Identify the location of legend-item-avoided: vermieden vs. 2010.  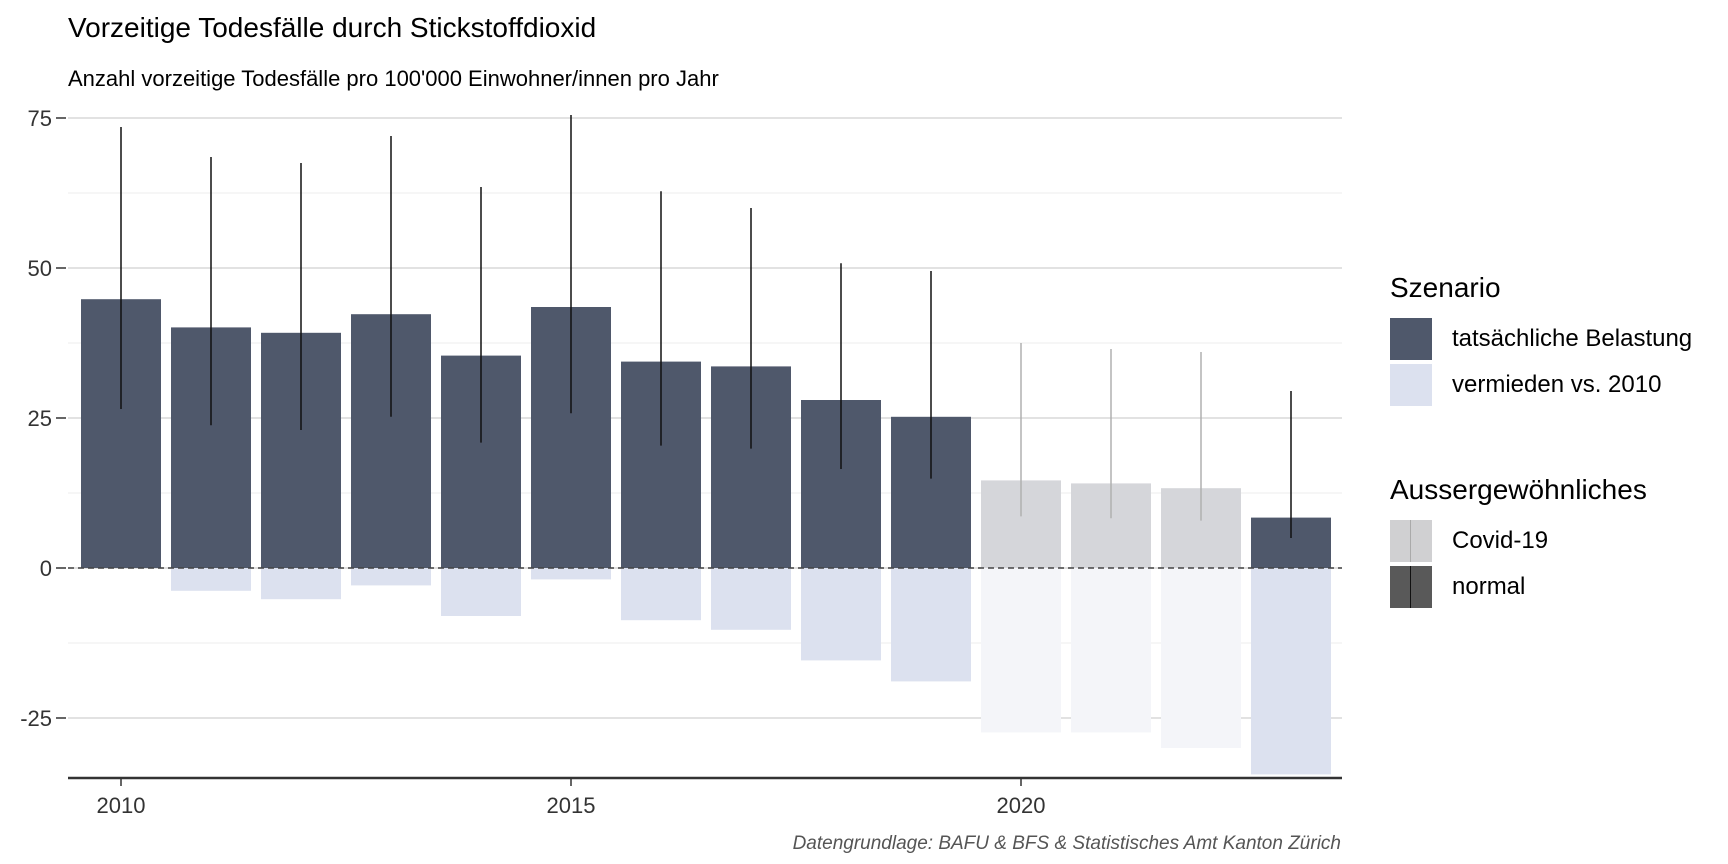
(1541, 385).